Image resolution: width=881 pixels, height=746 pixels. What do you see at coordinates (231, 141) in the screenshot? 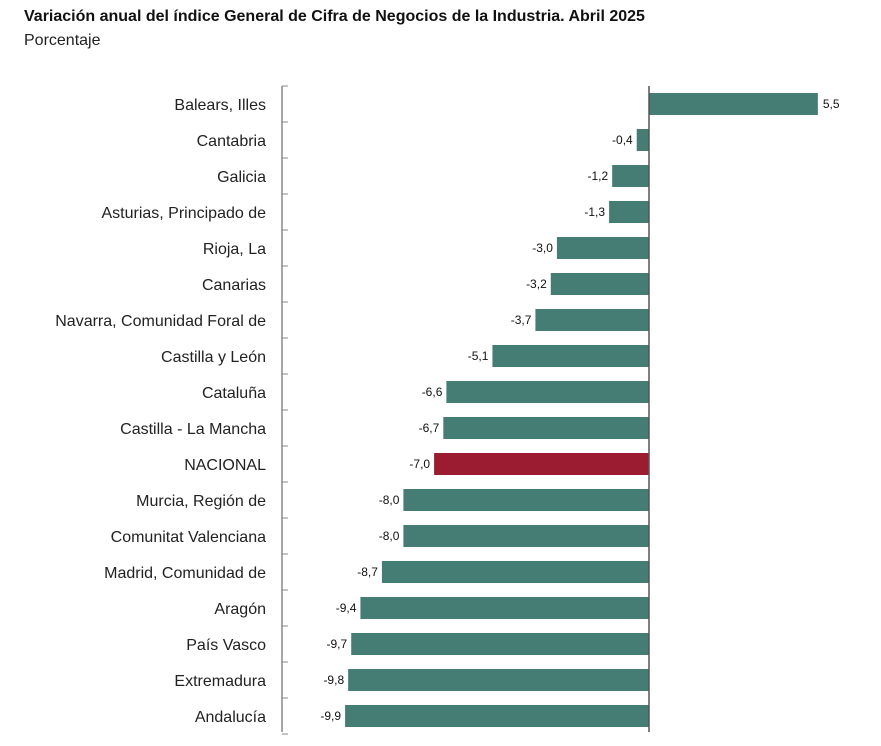
I see `category-label: Cantabria` at bounding box center [231, 141].